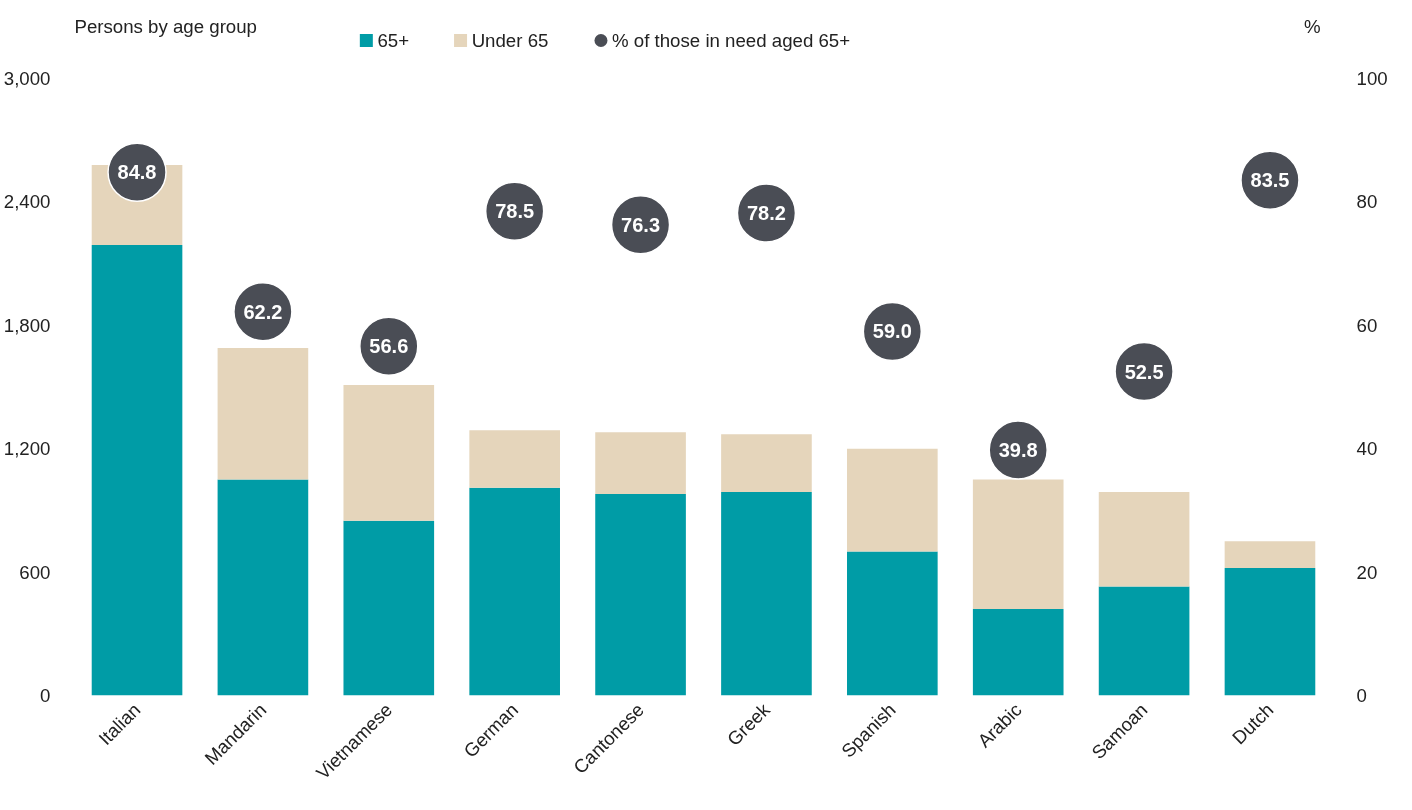 The image size is (1412, 810). Describe the element at coordinates (137, 172) in the screenshot. I see `data-label: 84.8` at that location.